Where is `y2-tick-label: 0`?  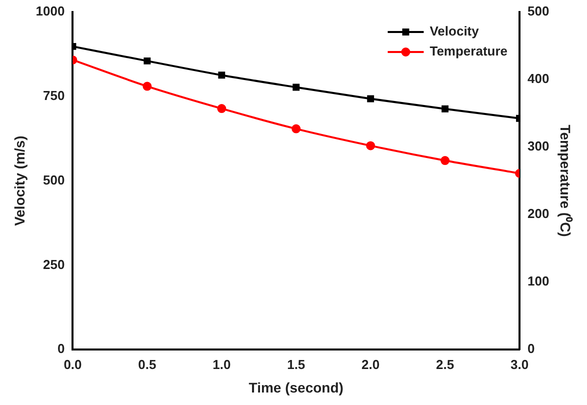 y2-tick-label: 0 is located at coordinates (531, 348).